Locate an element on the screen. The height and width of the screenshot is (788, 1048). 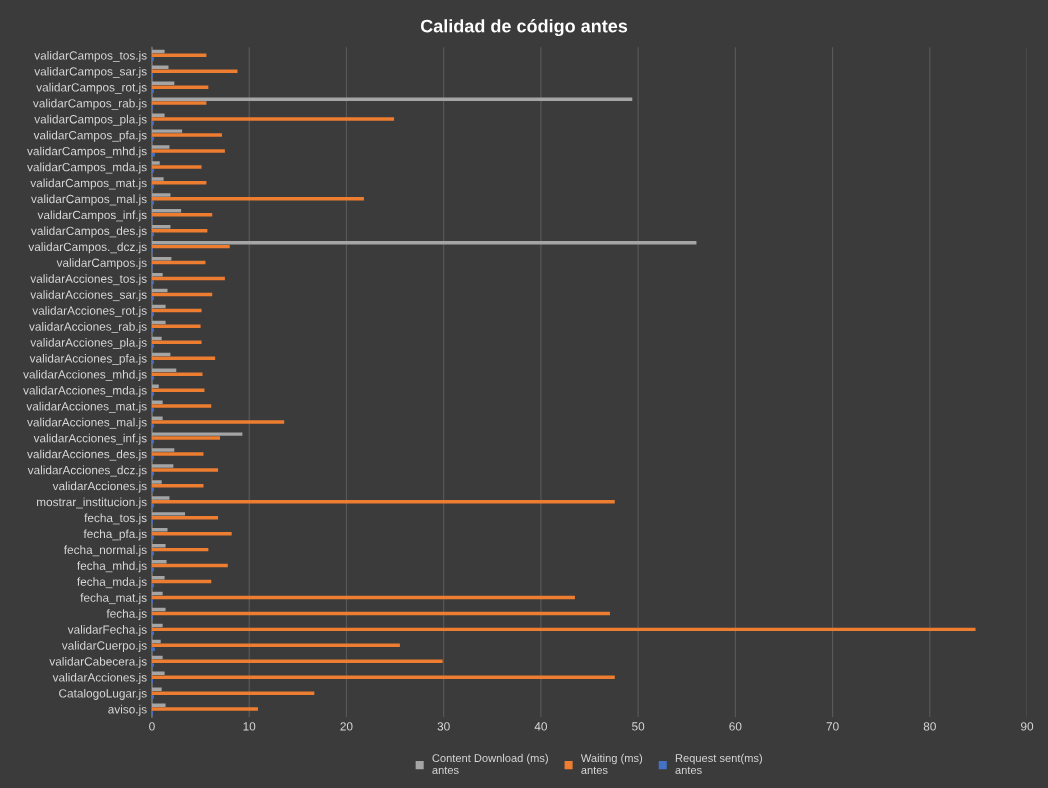
y-tick-label: validarAcciones_tos.js is located at coordinates (88, 280).